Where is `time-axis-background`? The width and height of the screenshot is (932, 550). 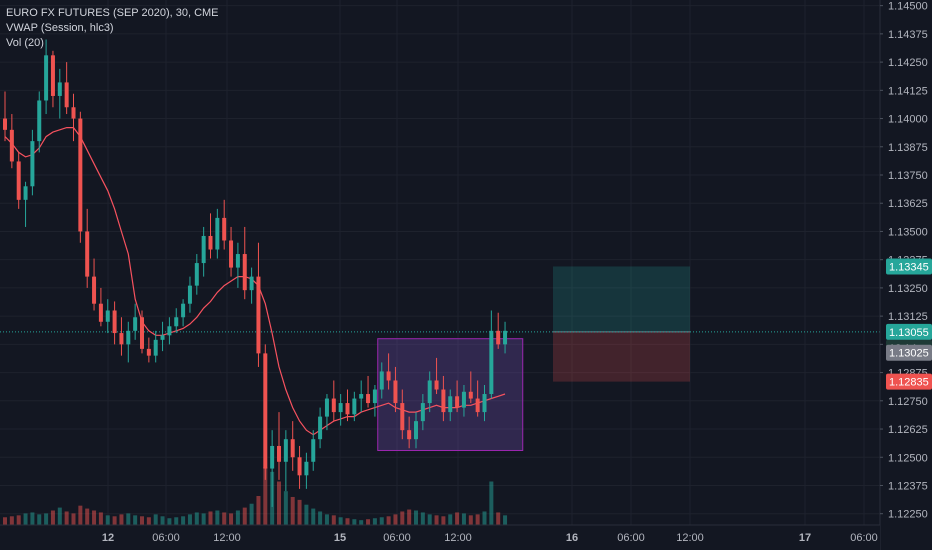 time-axis-background is located at coordinates (440, 537).